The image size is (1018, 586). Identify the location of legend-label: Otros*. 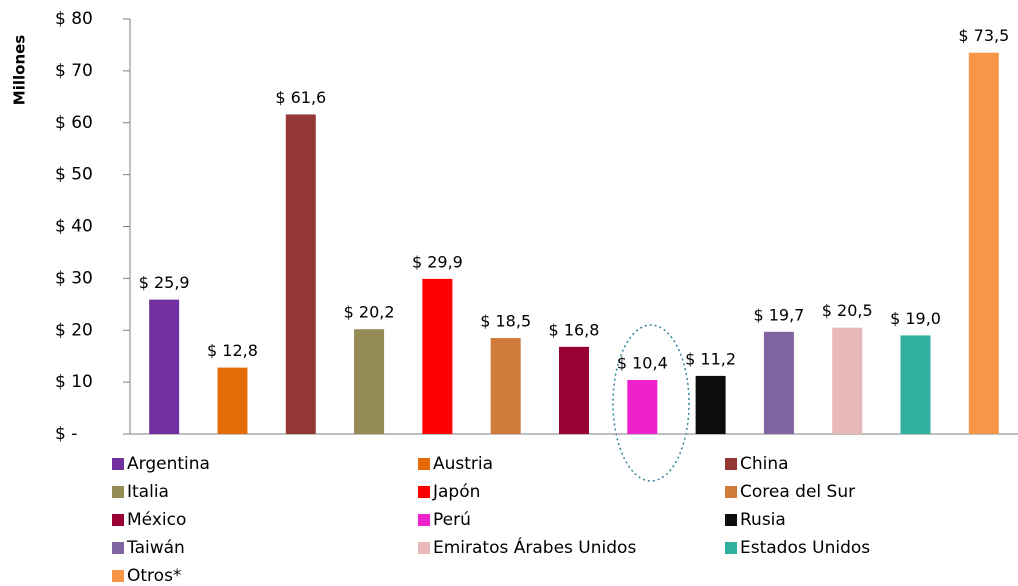
(154, 576).